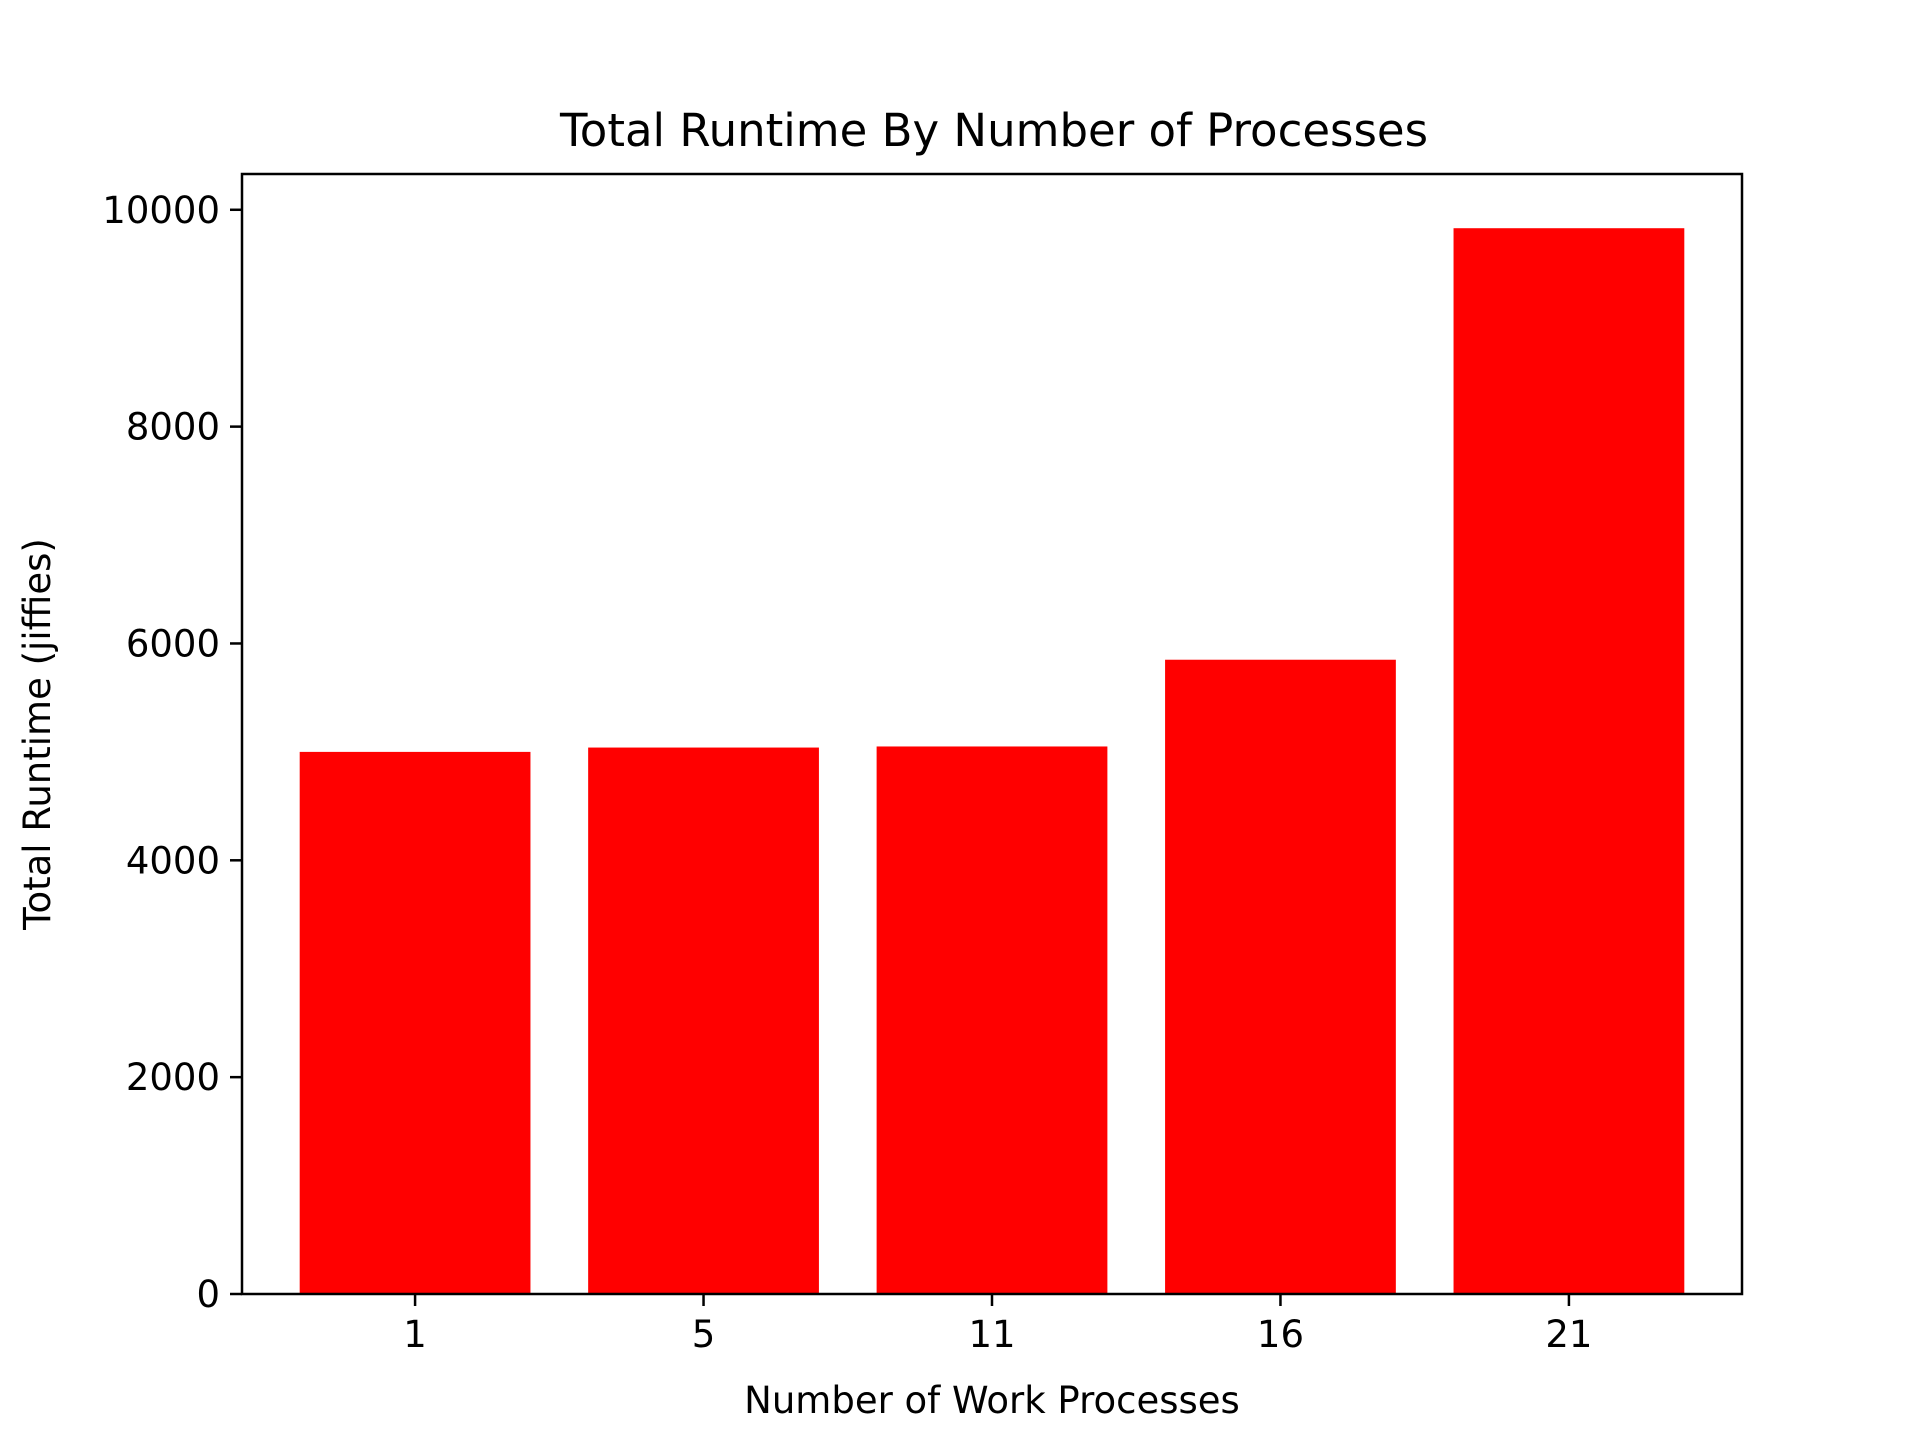 The width and height of the screenshot is (1920, 1444). I want to click on y-tick-label: 0, so click(208, 1294).